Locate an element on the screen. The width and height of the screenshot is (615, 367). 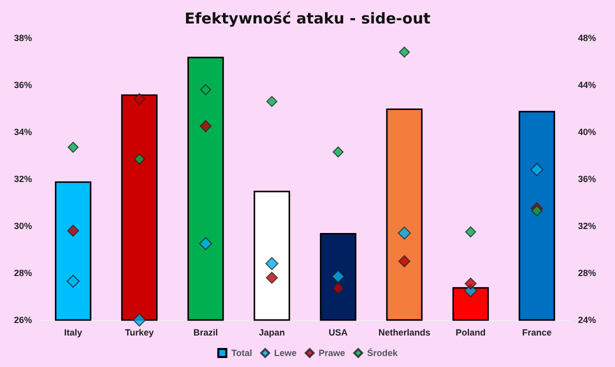
x-tick-label: Japan is located at coordinates (271, 333).